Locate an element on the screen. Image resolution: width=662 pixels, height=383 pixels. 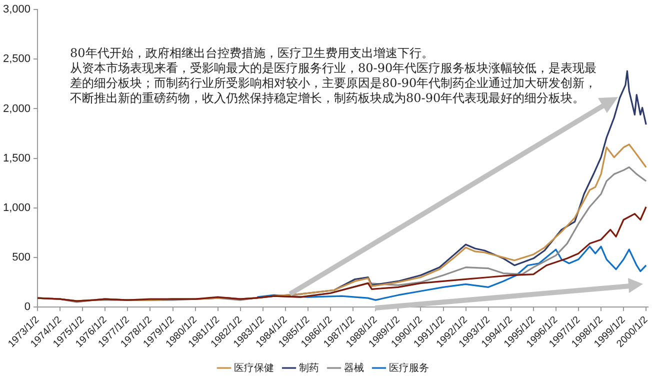
y-tick-label: 2,500 is located at coordinates (16, 59).